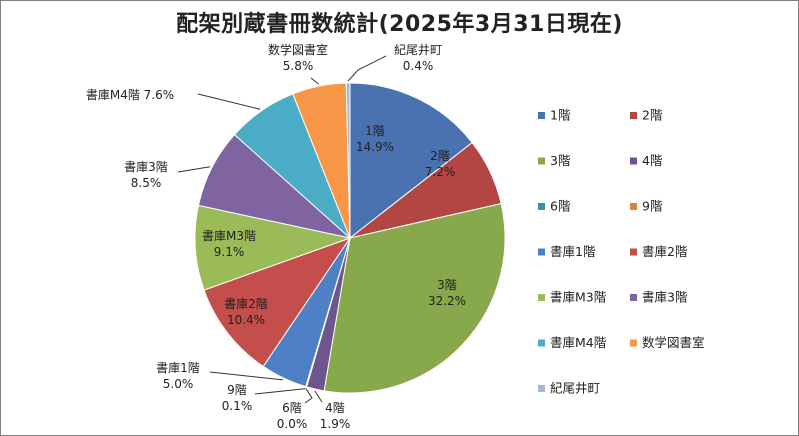  Describe the element at coordinates (375, 147) in the screenshot. I see `data-label-value-0: 14.9%` at that location.